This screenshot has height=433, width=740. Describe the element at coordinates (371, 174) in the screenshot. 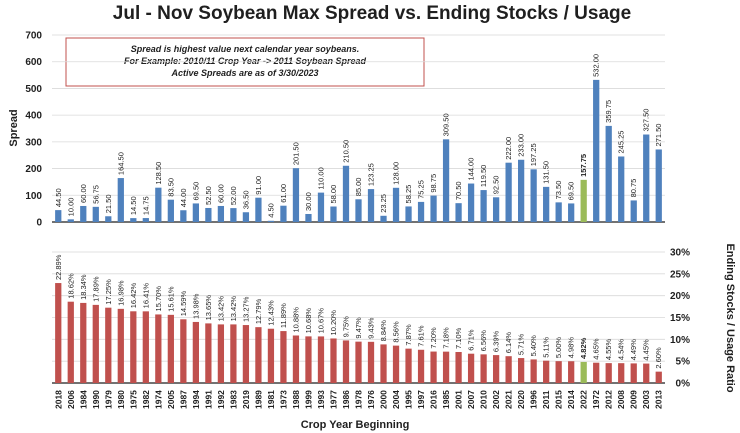

I see `spread-data-label: 123.25` at that location.